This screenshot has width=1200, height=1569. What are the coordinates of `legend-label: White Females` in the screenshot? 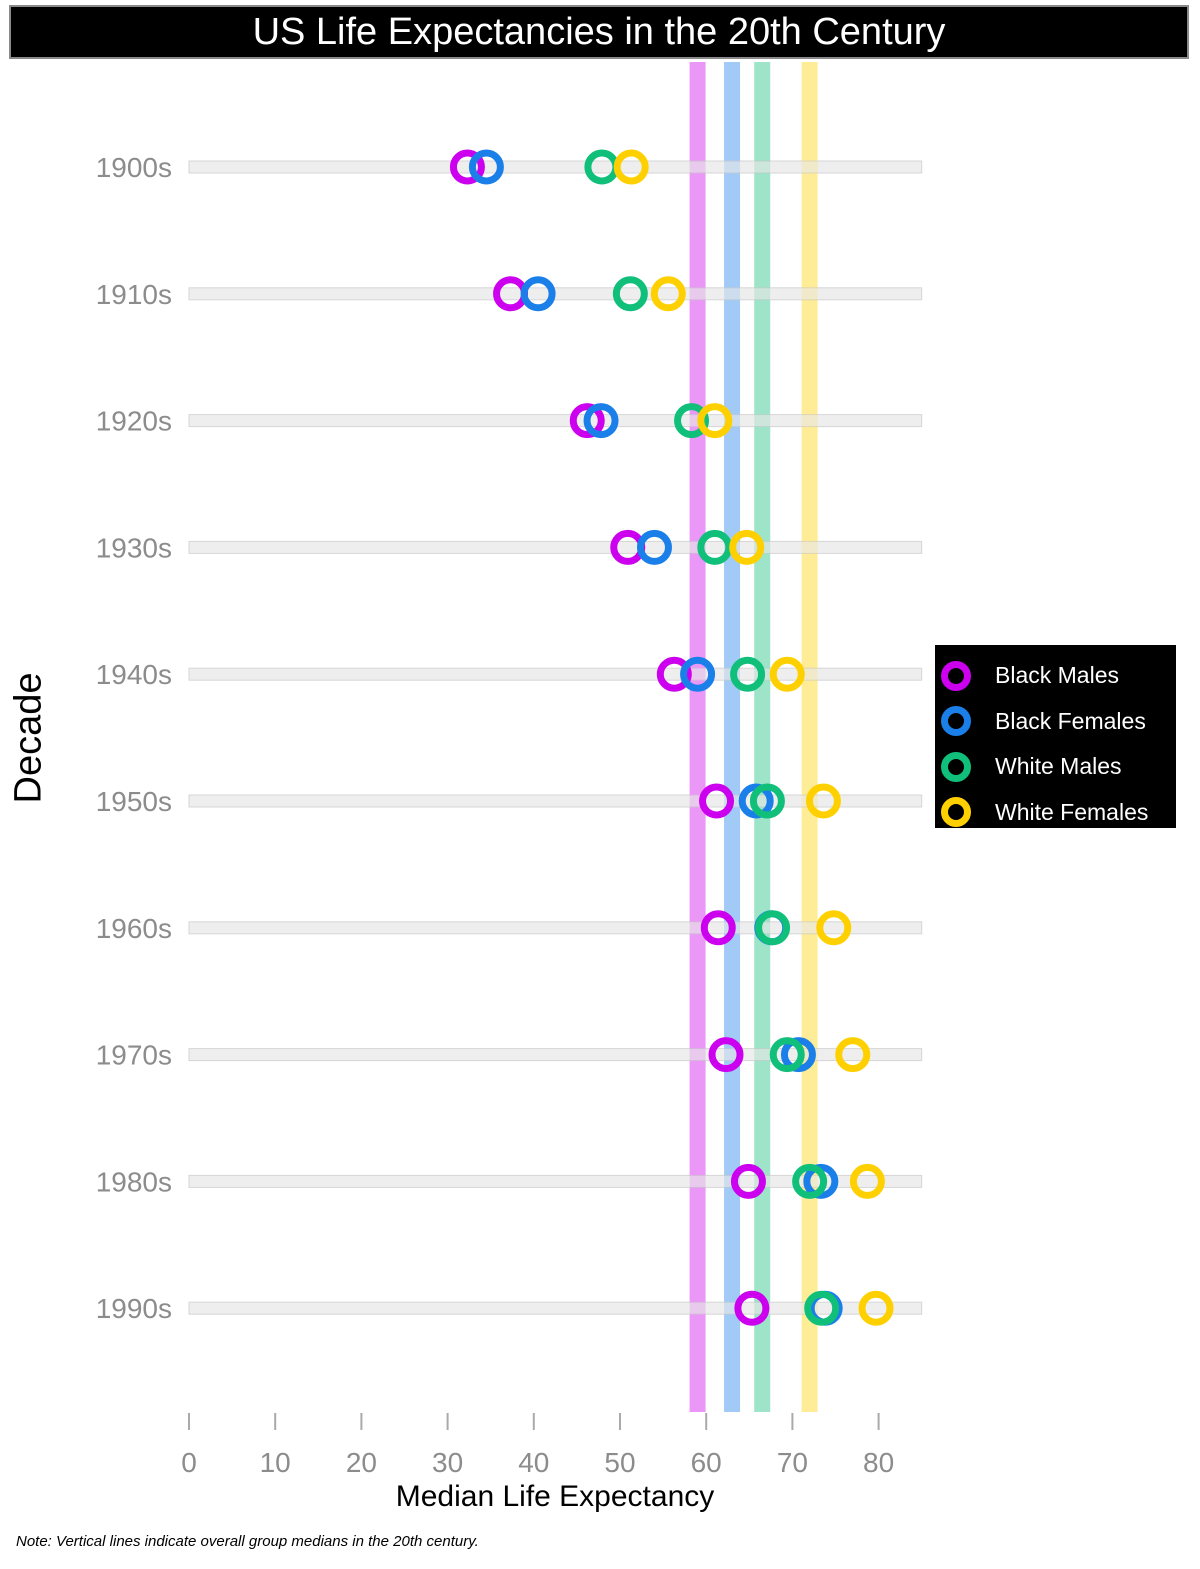 It's located at (1072, 811).